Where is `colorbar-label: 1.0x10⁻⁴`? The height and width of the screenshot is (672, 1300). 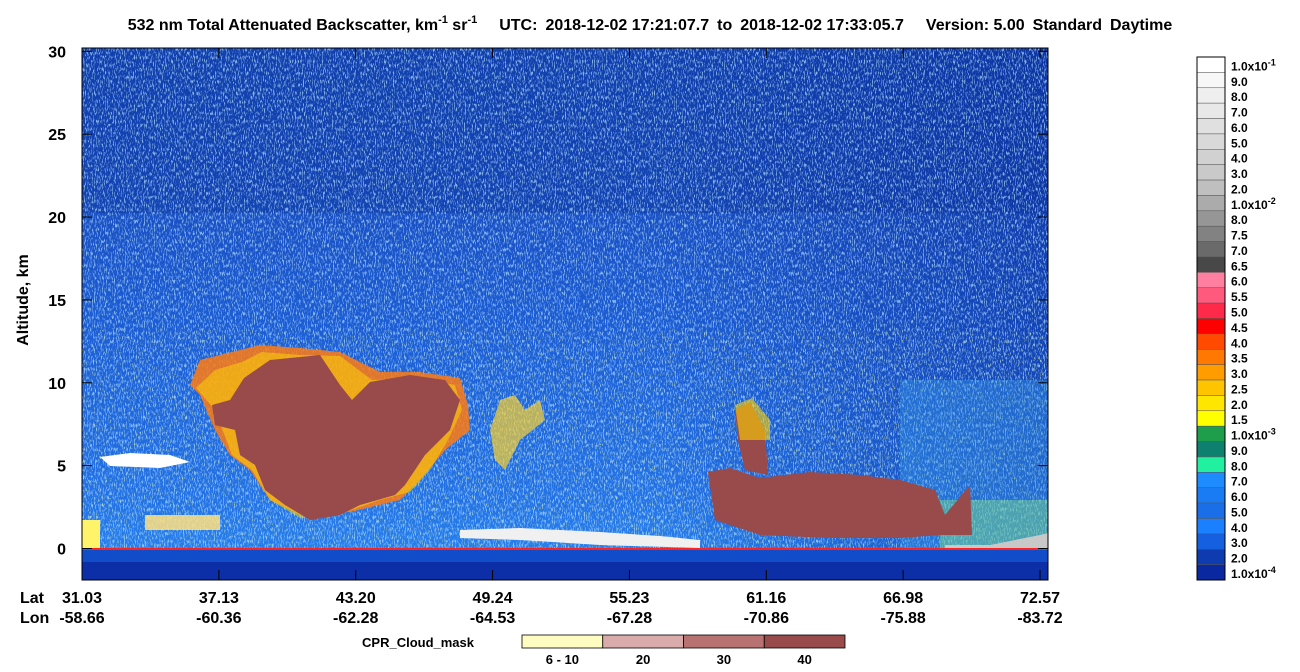
colorbar-label: 1.0x10⁻⁴ is located at coordinates (1253, 573).